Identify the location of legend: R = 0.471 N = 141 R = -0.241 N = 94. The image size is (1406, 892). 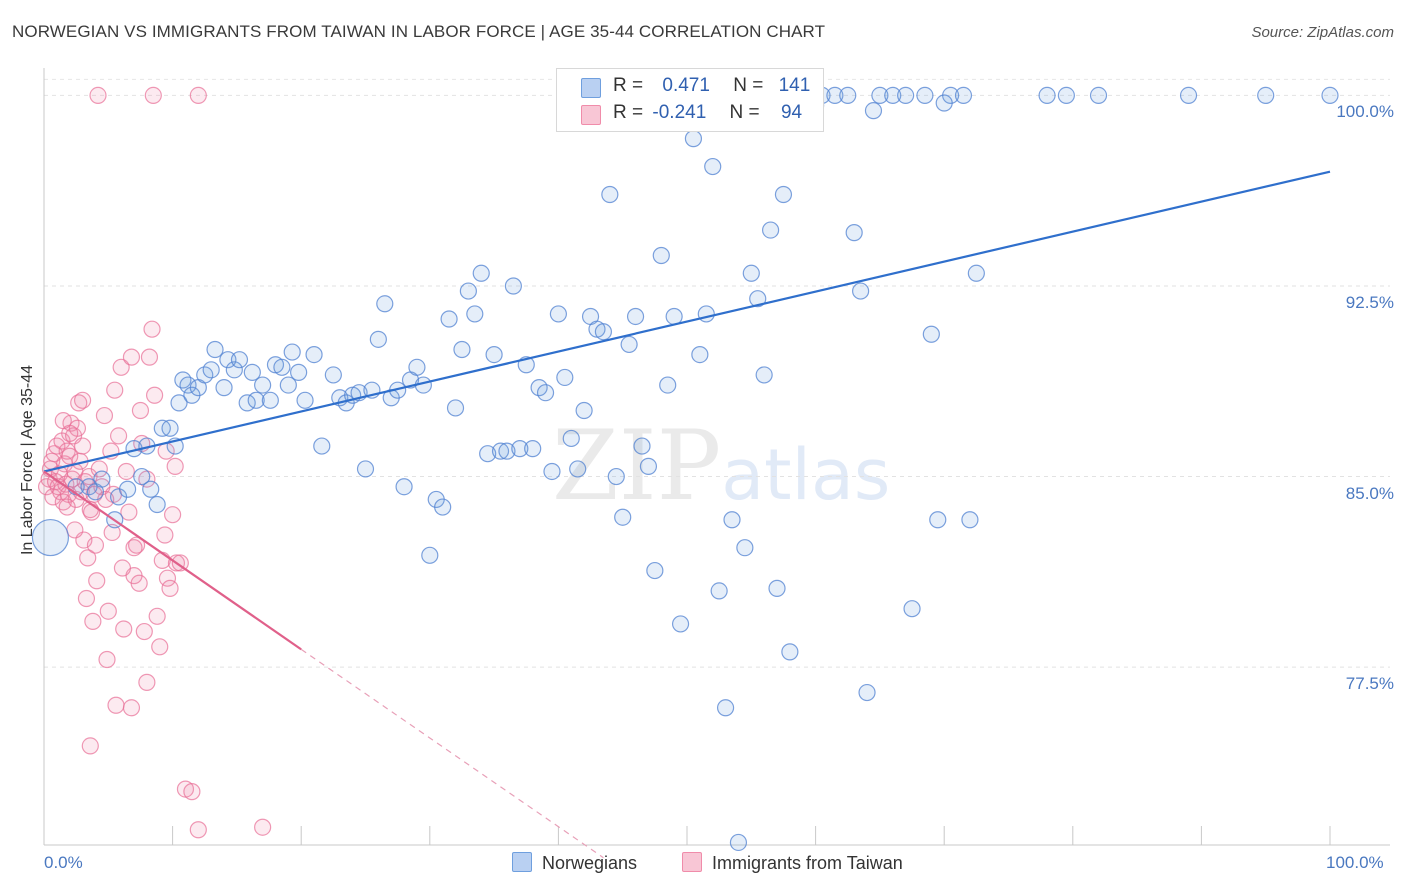
(690, 100).